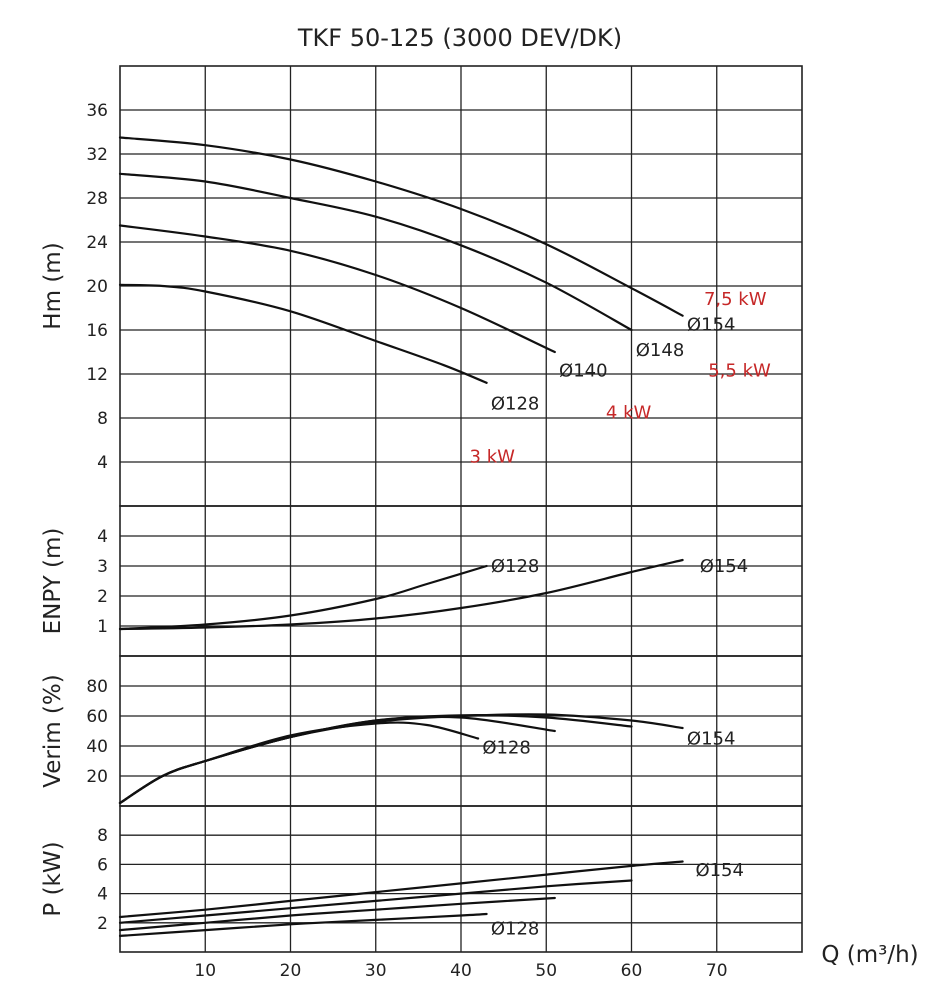  What do you see at coordinates (102, 895) in the screenshot?
I see `power-y-tick-label: 4` at bounding box center [102, 895].